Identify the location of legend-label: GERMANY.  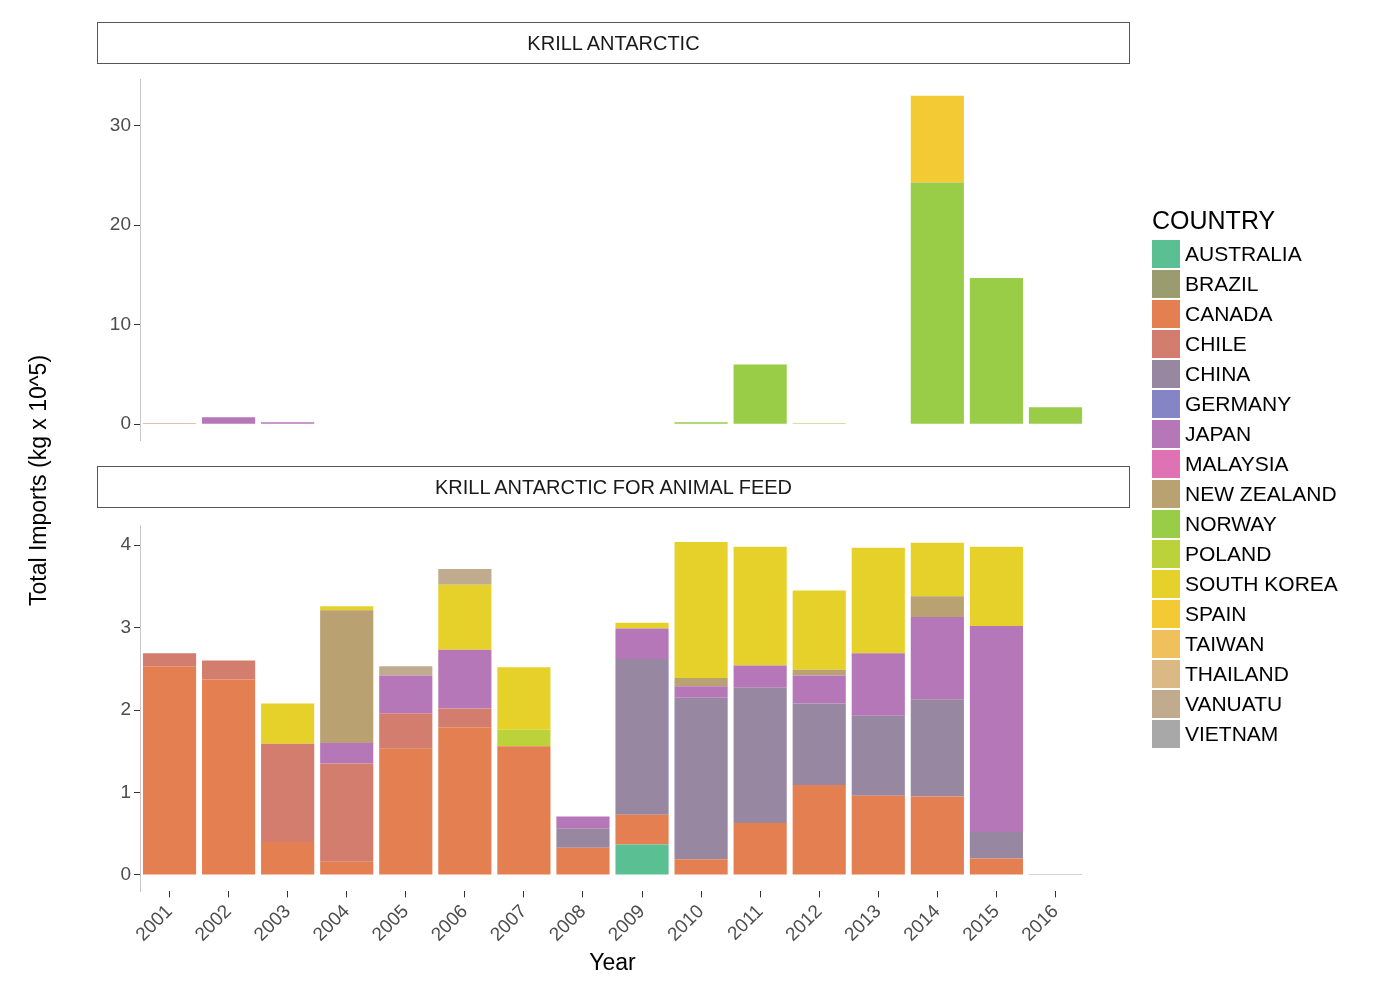
(1238, 404).